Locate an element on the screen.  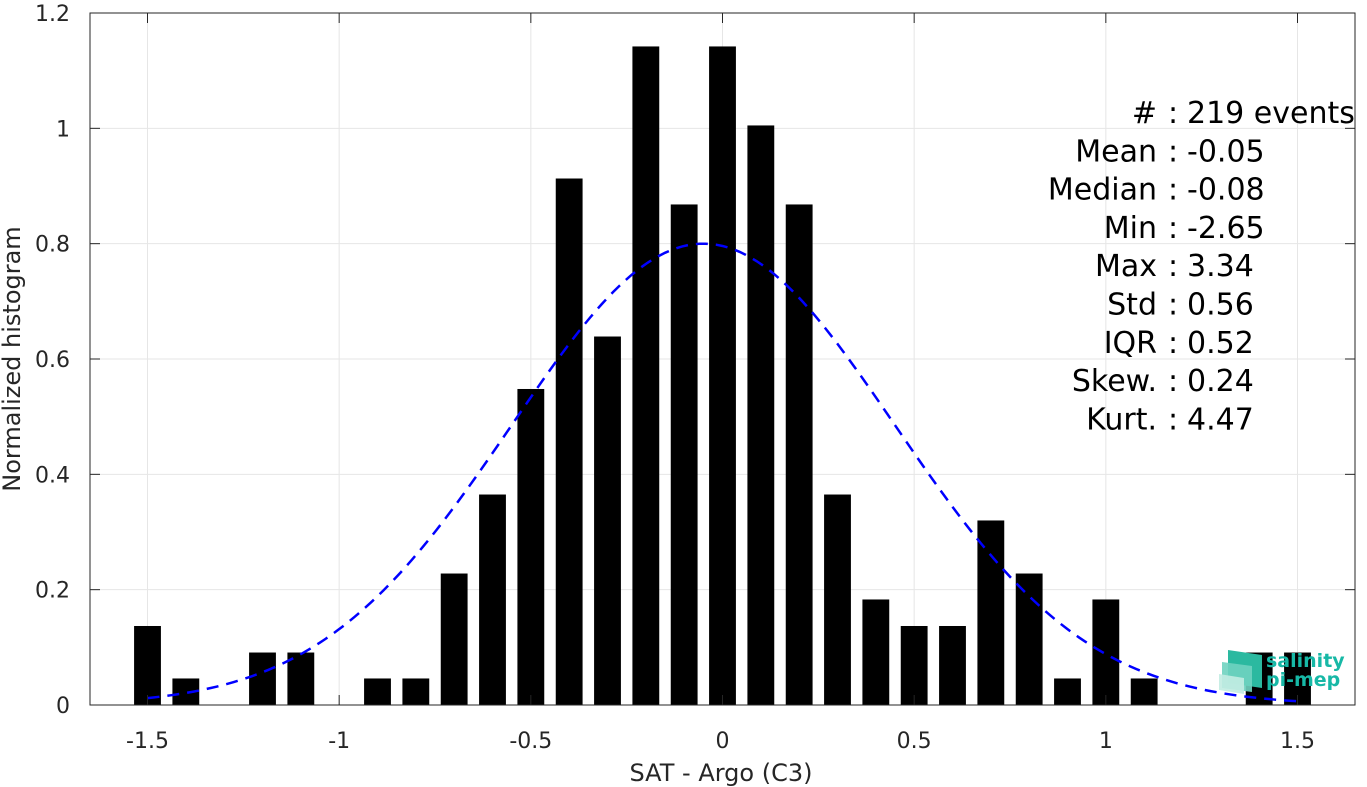
y-tick-label: 0.4 is located at coordinates (52, 475).